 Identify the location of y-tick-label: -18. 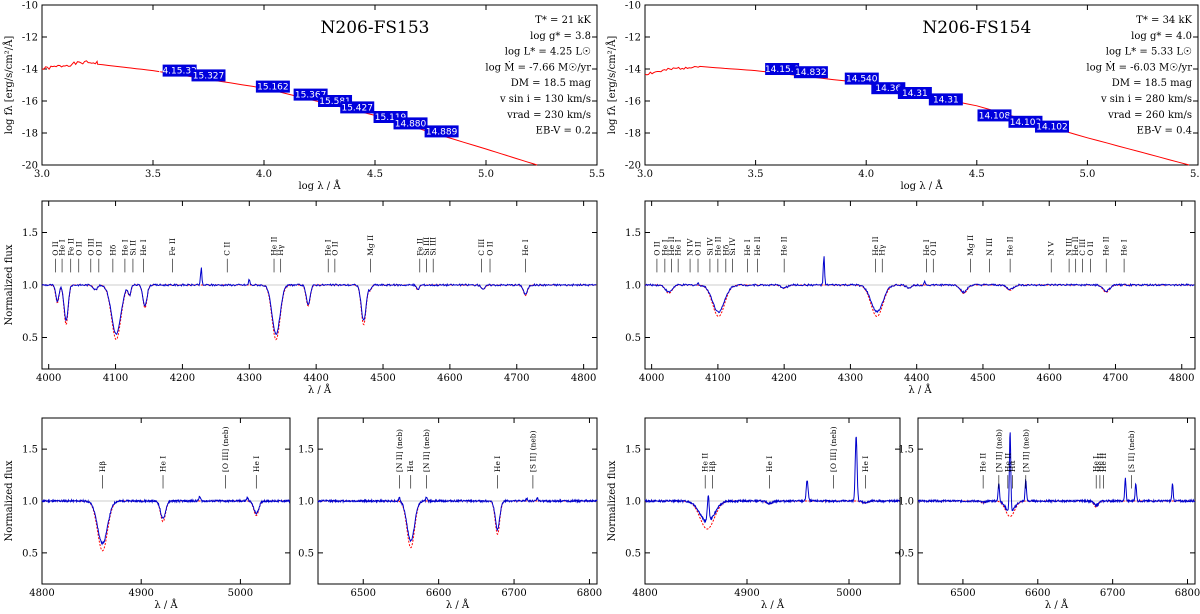
(633, 134).